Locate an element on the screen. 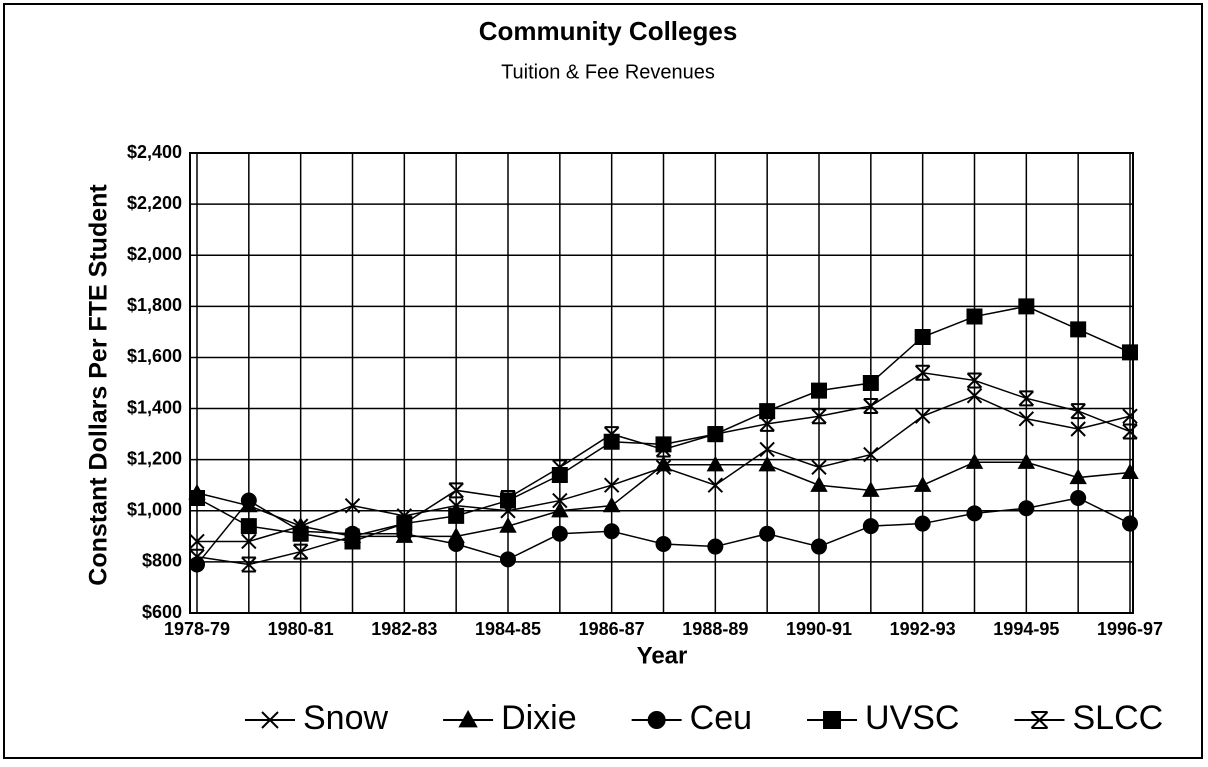 This screenshot has height=767, width=1208. x-tick-label: 1980-81 is located at coordinates (301, 629).